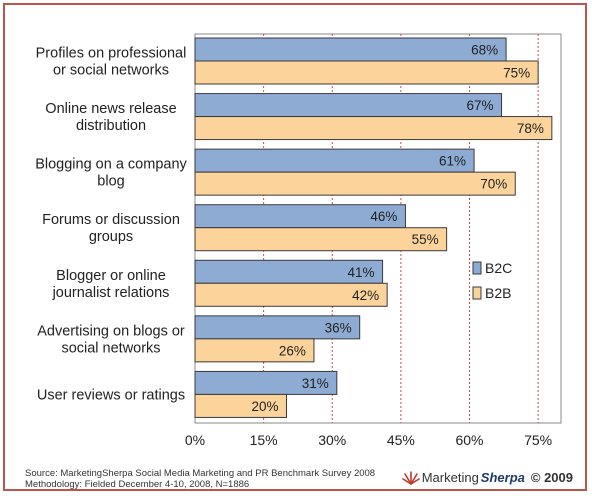  Describe the element at coordinates (110, 109) in the screenshot. I see `category-label: Online news release` at that location.